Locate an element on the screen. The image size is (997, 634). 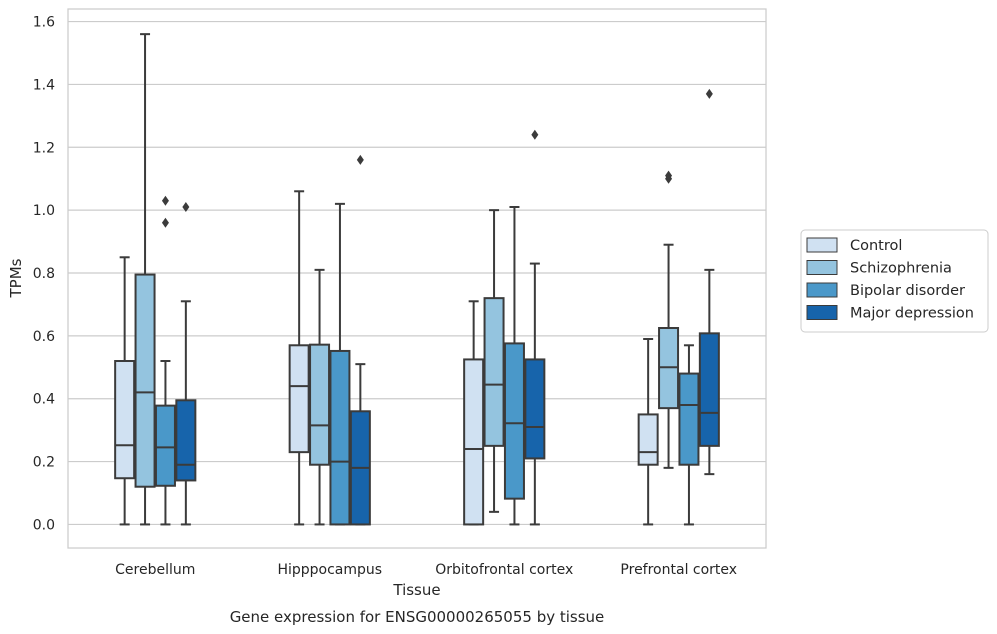
y-tick-label: 0.6 is located at coordinates (44, 337).